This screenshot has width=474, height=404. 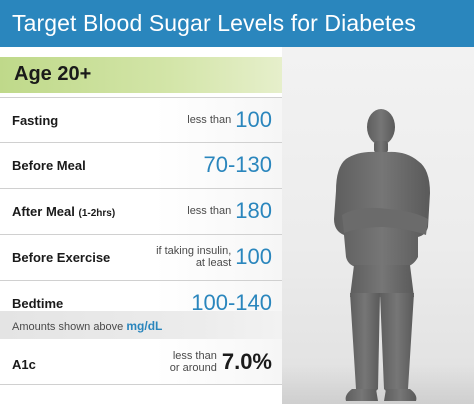 What do you see at coordinates (35, 120) in the screenshot?
I see `row-label: Fasting` at bounding box center [35, 120].